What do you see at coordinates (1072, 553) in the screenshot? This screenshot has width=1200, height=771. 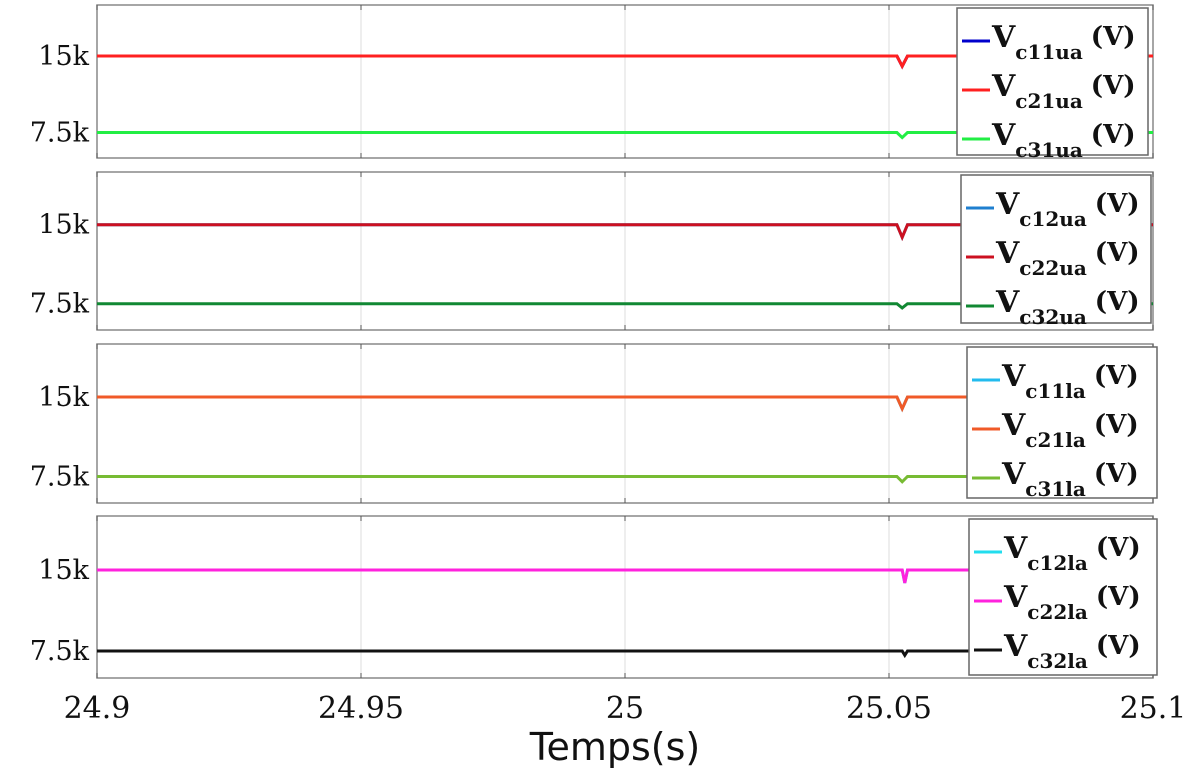 I see `legend-label: Vc12la (V)` at bounding box center [1072, 553].